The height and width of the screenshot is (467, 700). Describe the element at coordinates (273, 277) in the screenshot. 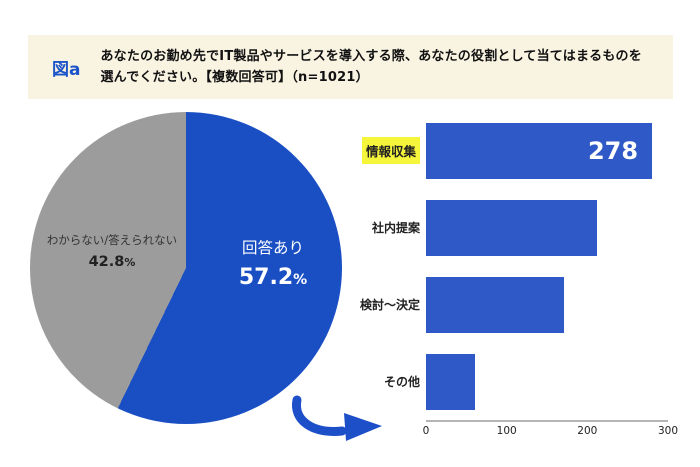

I see `pie-slice-percent: 57.2%` at that location.